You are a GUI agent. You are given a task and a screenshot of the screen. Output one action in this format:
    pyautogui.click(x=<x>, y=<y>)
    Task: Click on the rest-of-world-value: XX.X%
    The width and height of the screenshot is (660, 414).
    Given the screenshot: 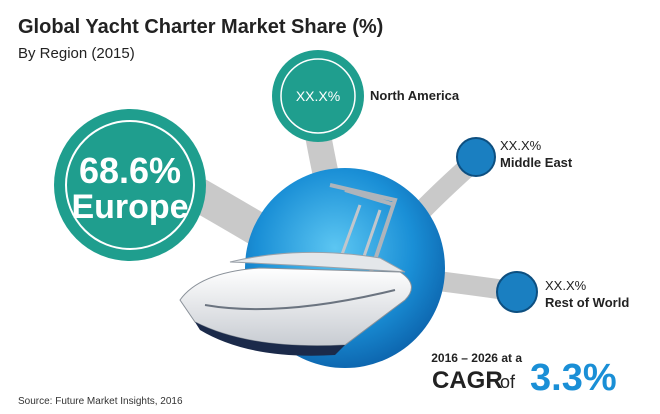 What is the action you would take?
    pyautogui.click(x=566, y=285)
    